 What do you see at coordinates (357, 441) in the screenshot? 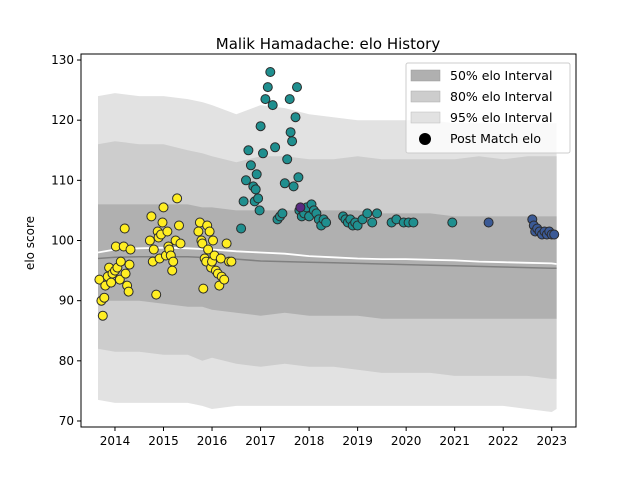
I see `x-tick-label: 2019` at bounding box center [357, 441].